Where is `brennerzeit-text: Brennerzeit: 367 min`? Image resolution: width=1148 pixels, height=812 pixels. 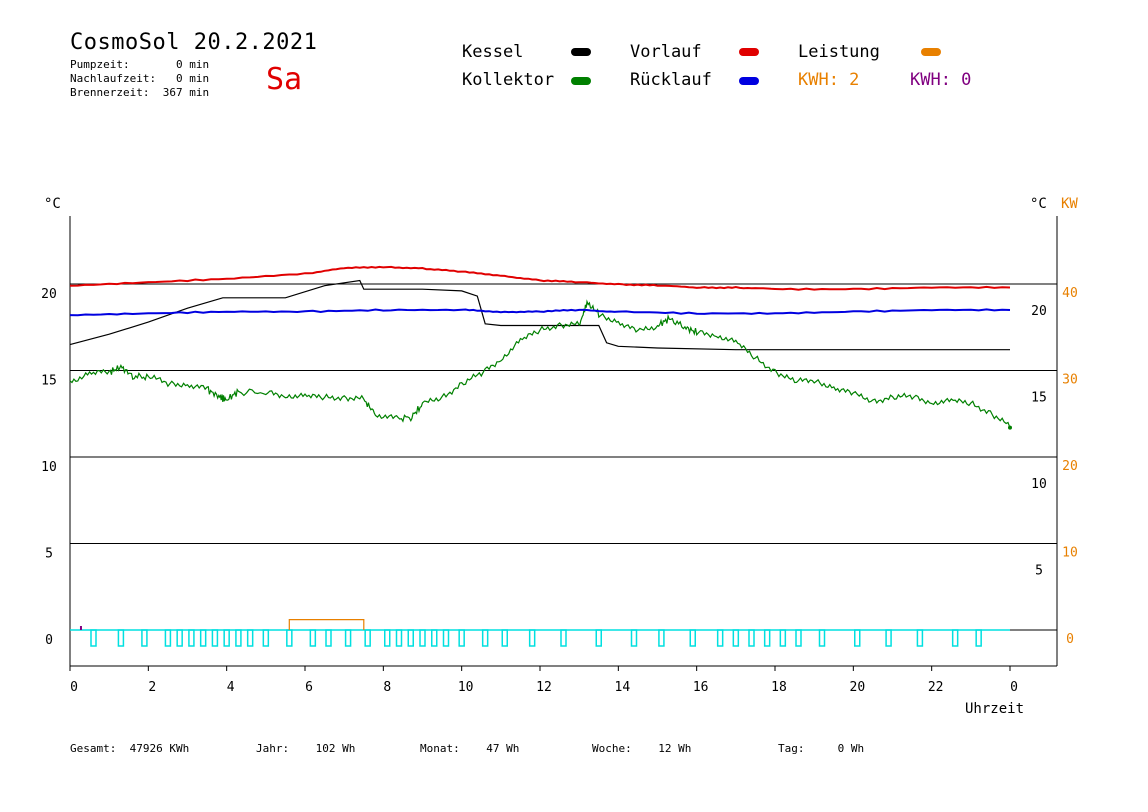 brennerzeit-text: Brennerzeit: 367 min is located at coordinates (140, 92).